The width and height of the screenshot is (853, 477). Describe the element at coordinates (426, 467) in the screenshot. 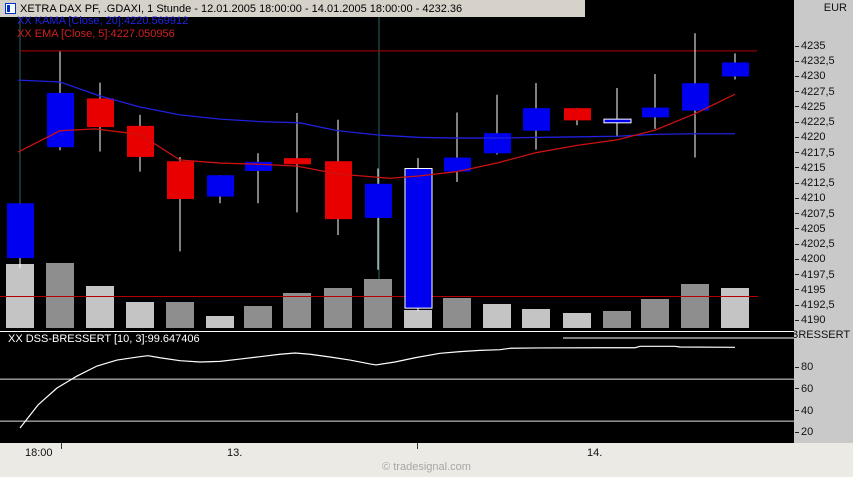

I see `tradesignal-watermark: © tradesignal.com` at that location.